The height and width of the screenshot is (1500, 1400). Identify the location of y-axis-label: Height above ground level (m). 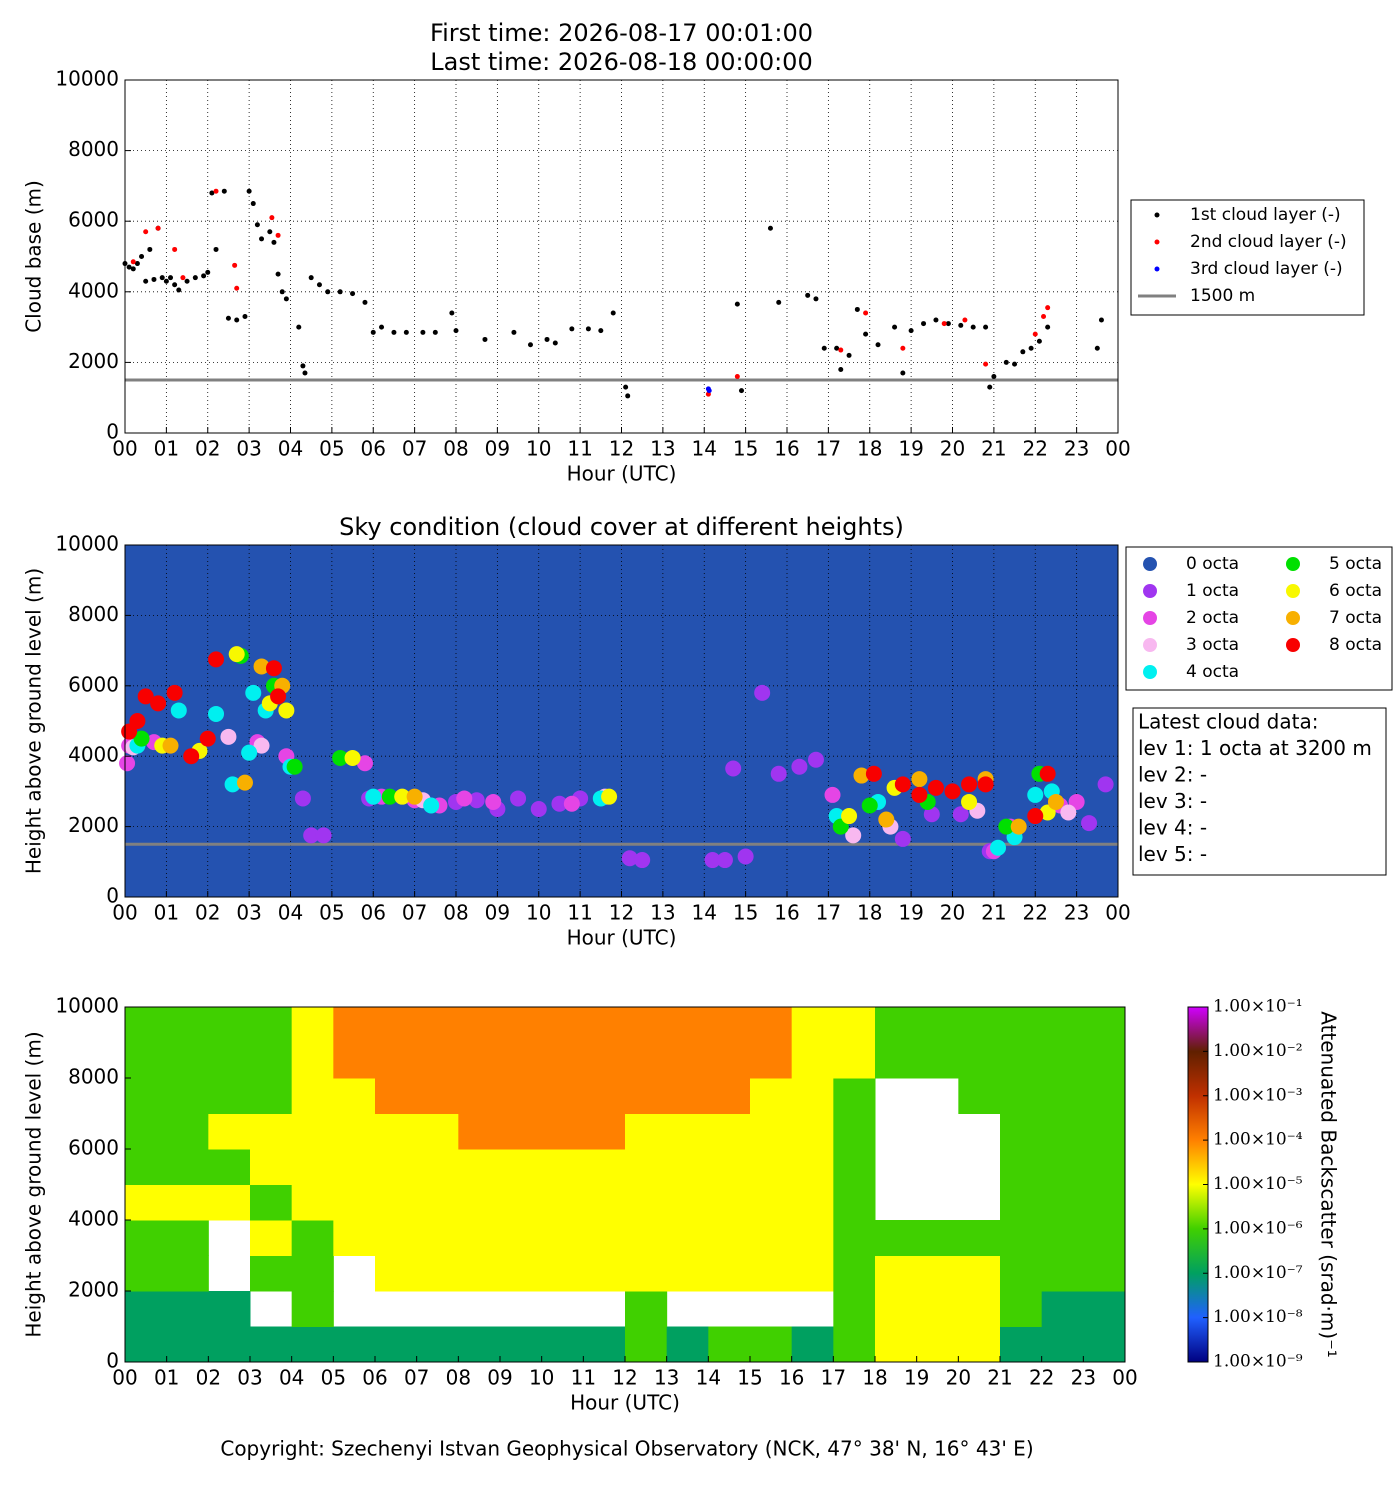
(34, 721).